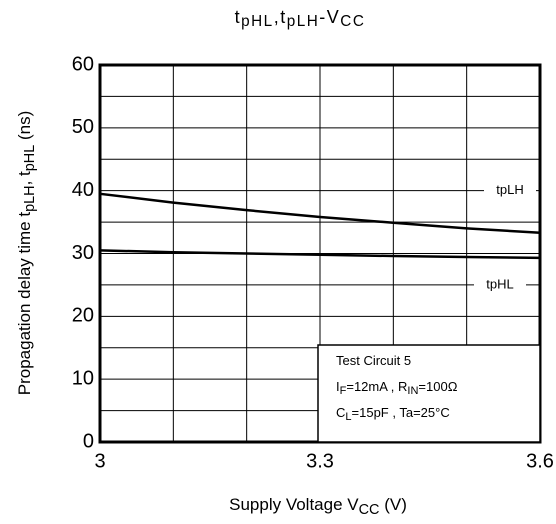 This screenshot has width=556, height=524. I want to click on y-tick-label: 10, so click(83, 378).